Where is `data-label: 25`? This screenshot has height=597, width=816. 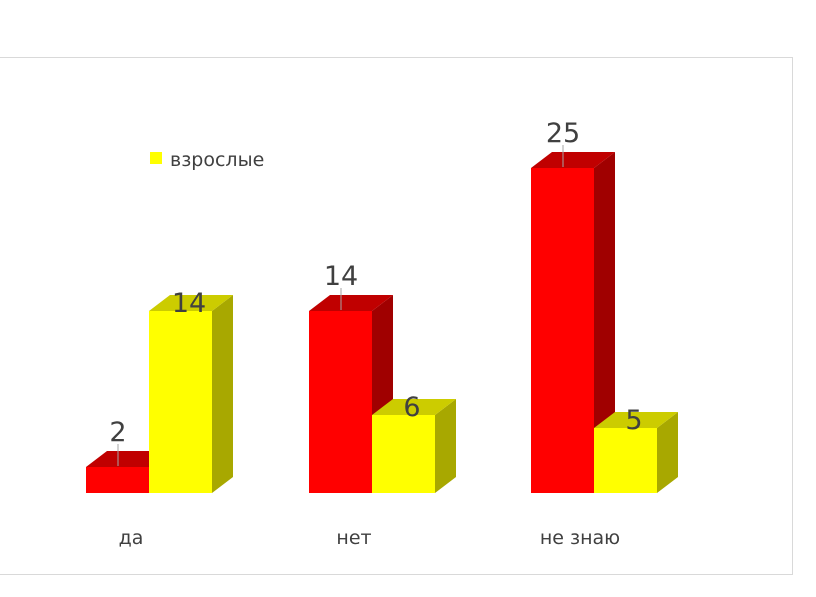
data-label: 25 is located at coordinates (563, 133).